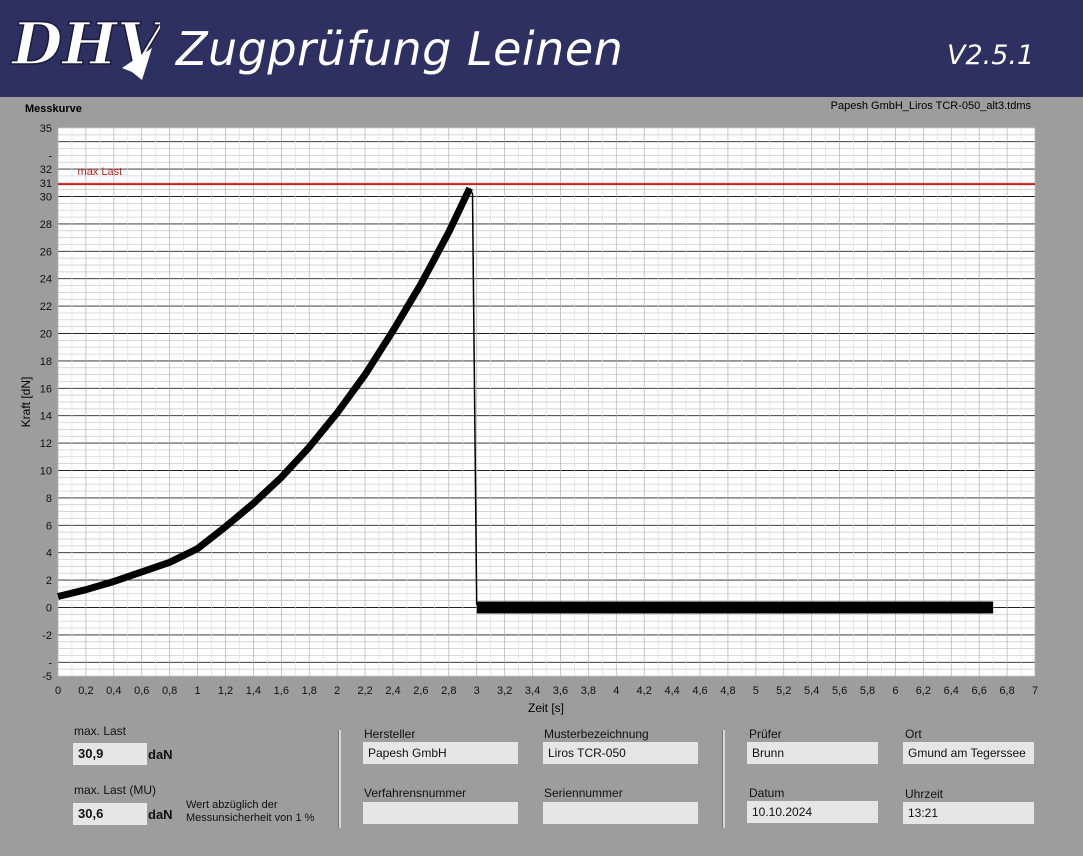  Describe the element at coordinates (141, 691) in the screenshot. I see `x-tick-label: 0,6` at that location.